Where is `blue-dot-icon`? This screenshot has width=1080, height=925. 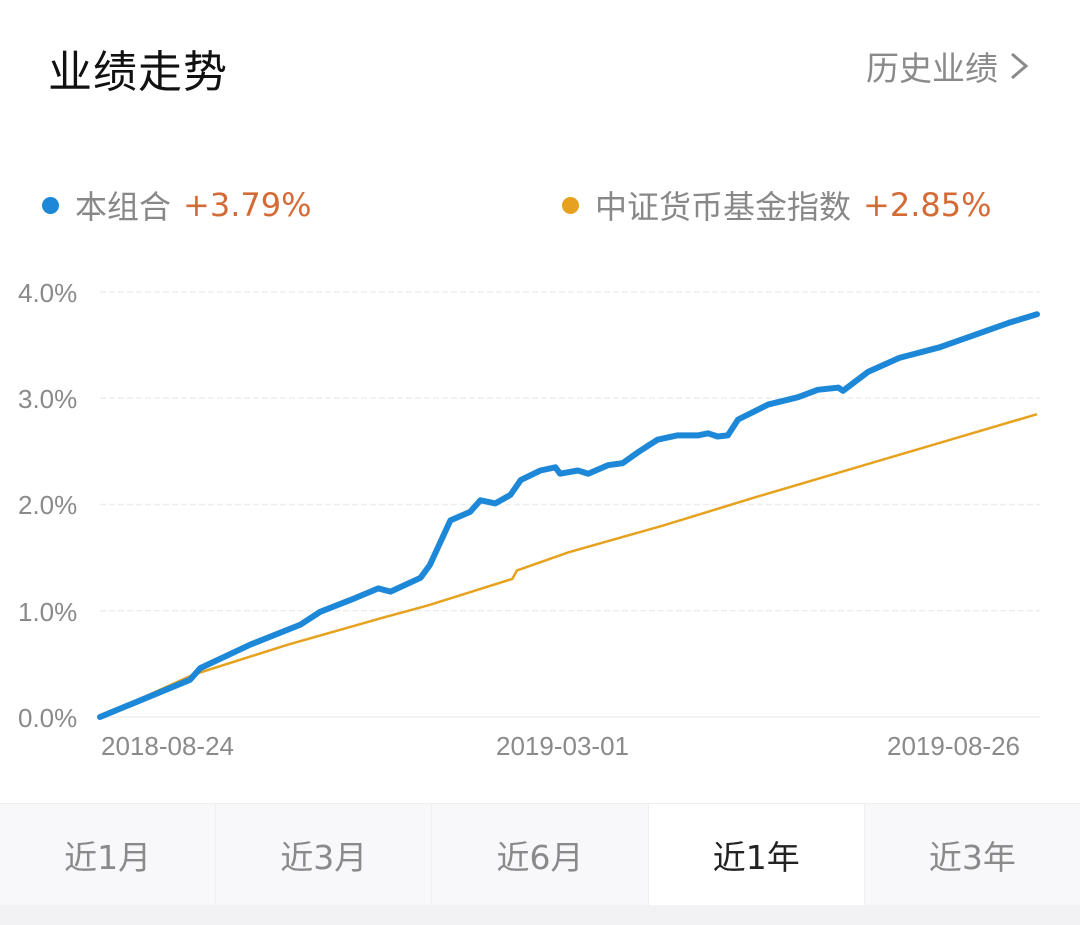
blue-dot-icon is located at coordinates (50, 205).